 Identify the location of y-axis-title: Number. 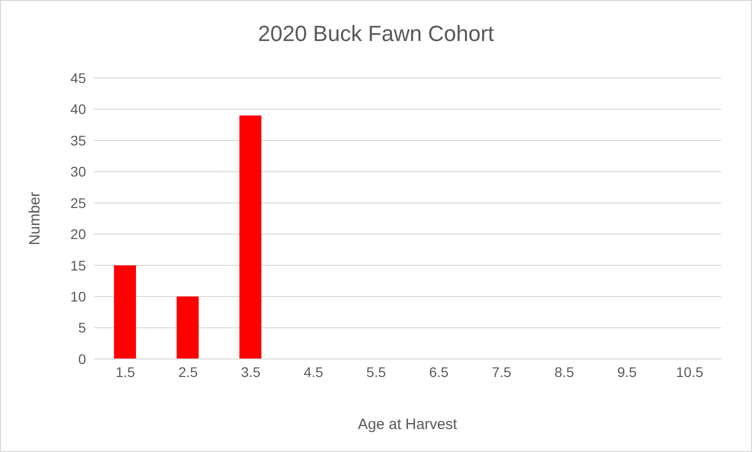
(35, 219).